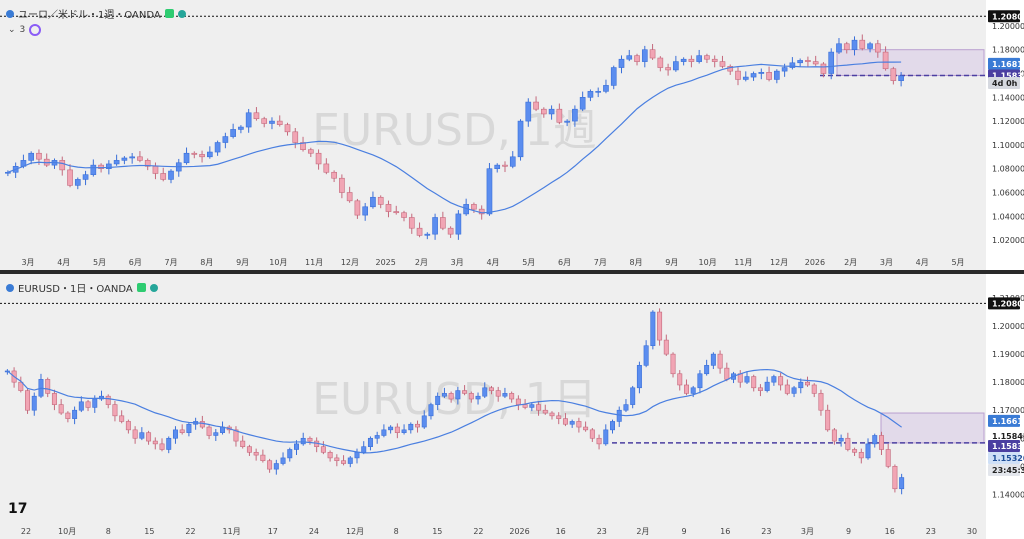 The width and height of the screenshot is (1024, 539). What do you see at coordinates (519, 531) in the screenshot?
I see `x-tick-label: 2026` at bounding box center [519, 531].